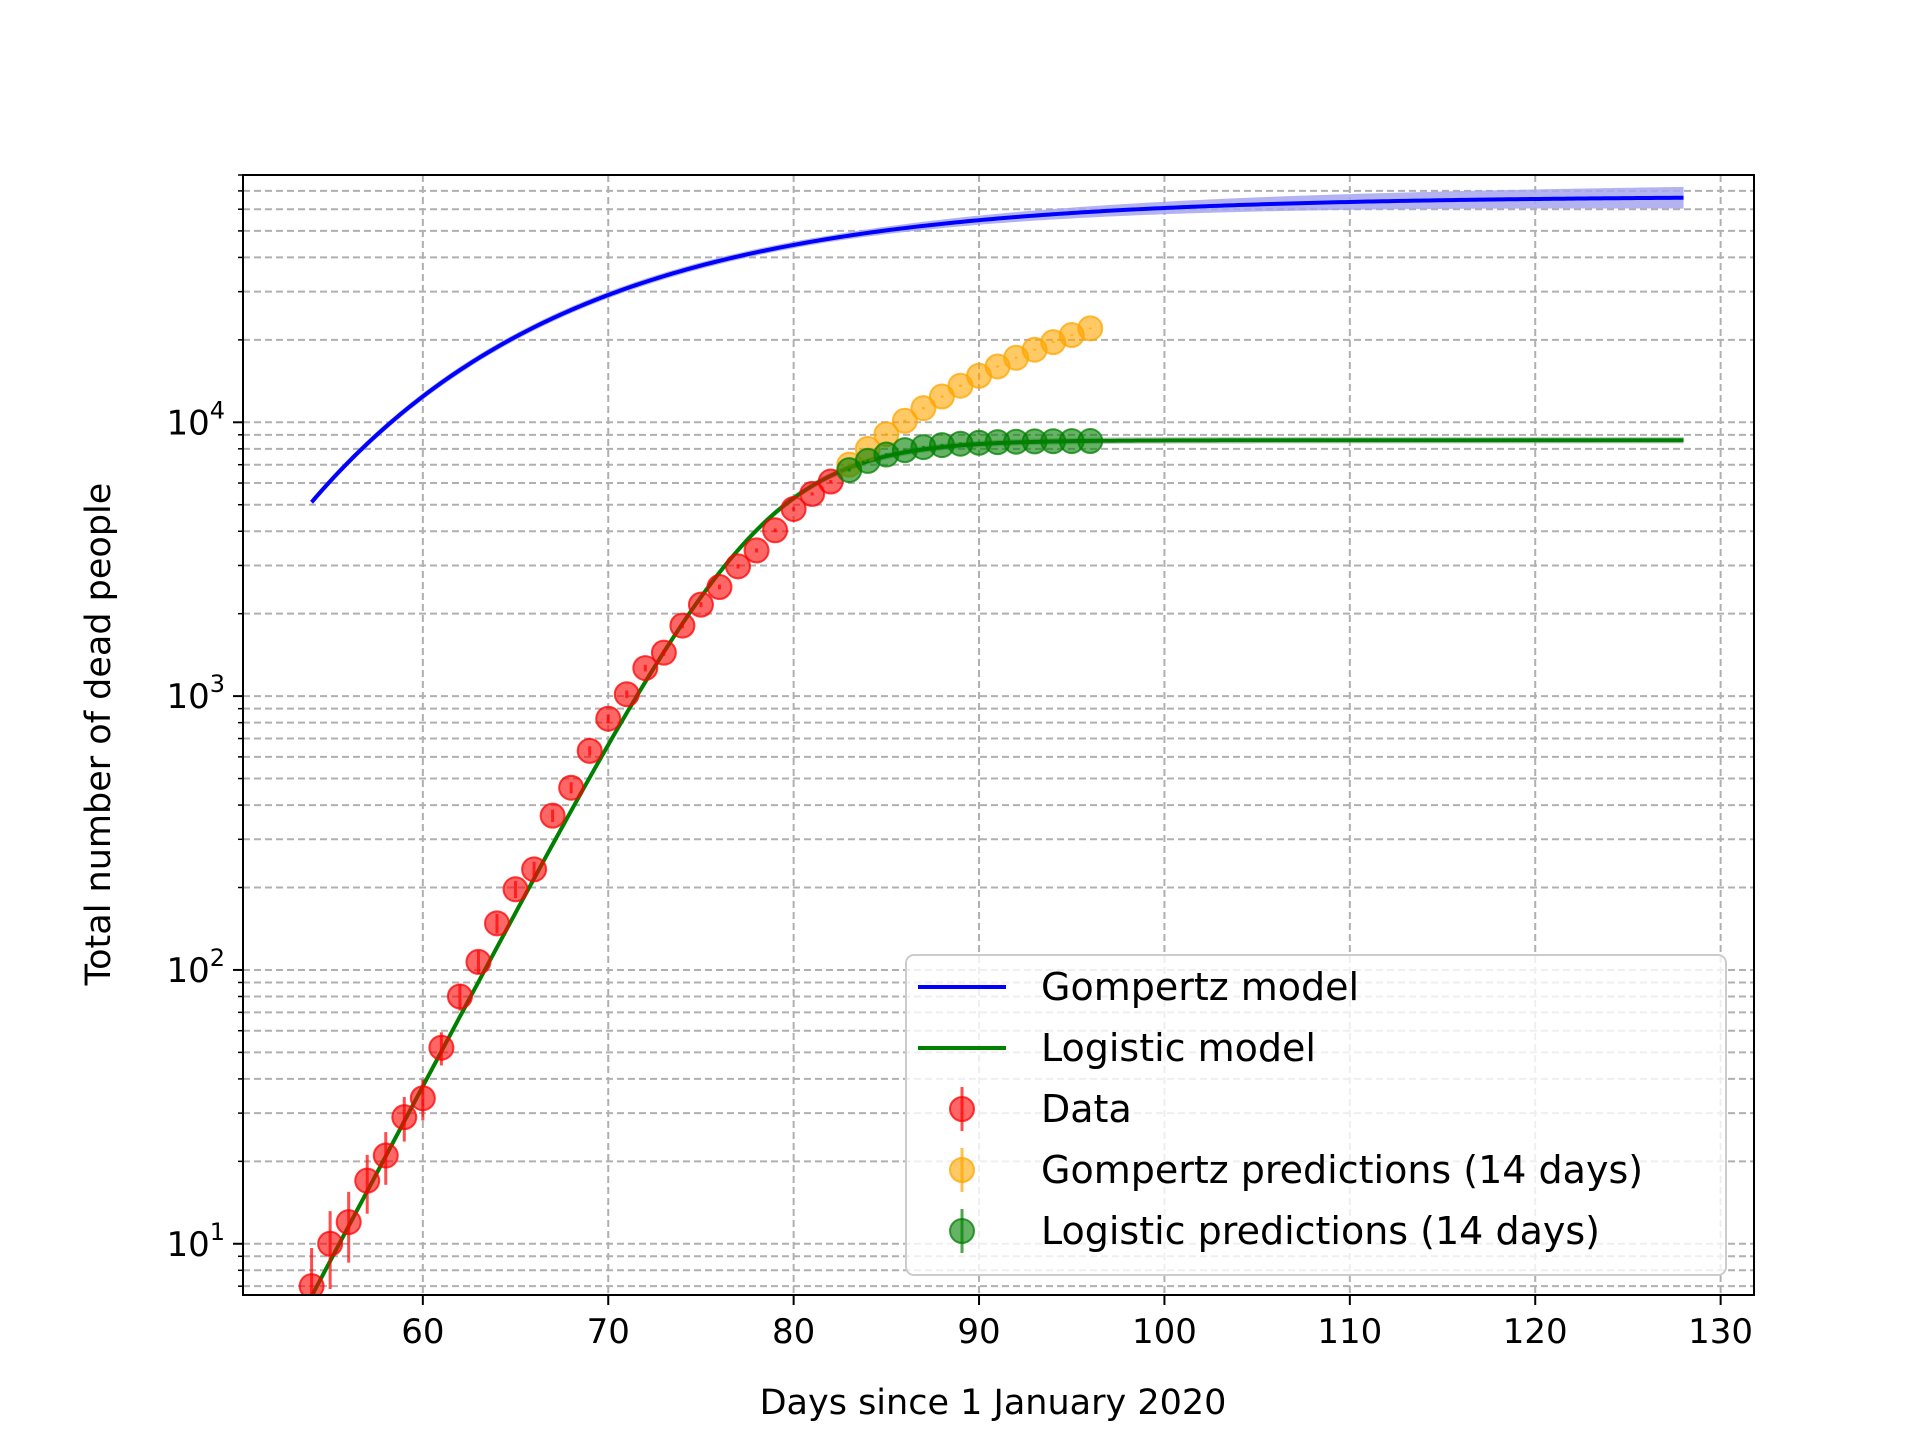 Image resolution: width=1920 pixels, height=1445 pixels. I want to click on x-tick-label: 60, so click(422, 1332).